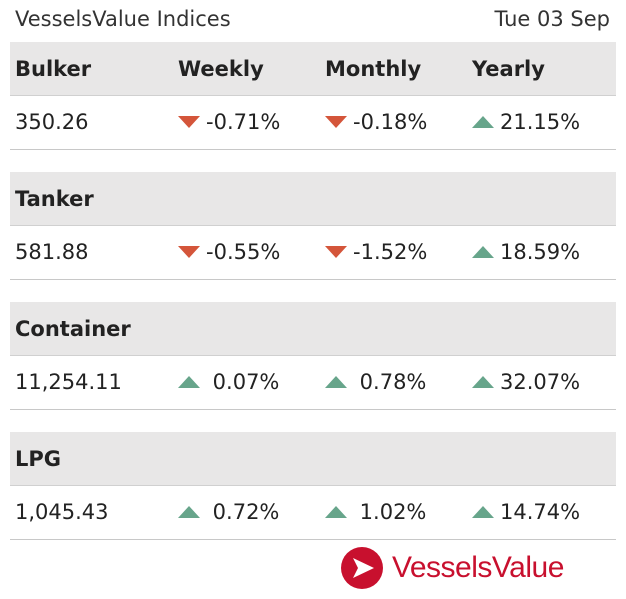  What do you see at coordinates (313, 199) in the screenshot?
I see `section-header: Tanker` at bounding box center [313, 199].